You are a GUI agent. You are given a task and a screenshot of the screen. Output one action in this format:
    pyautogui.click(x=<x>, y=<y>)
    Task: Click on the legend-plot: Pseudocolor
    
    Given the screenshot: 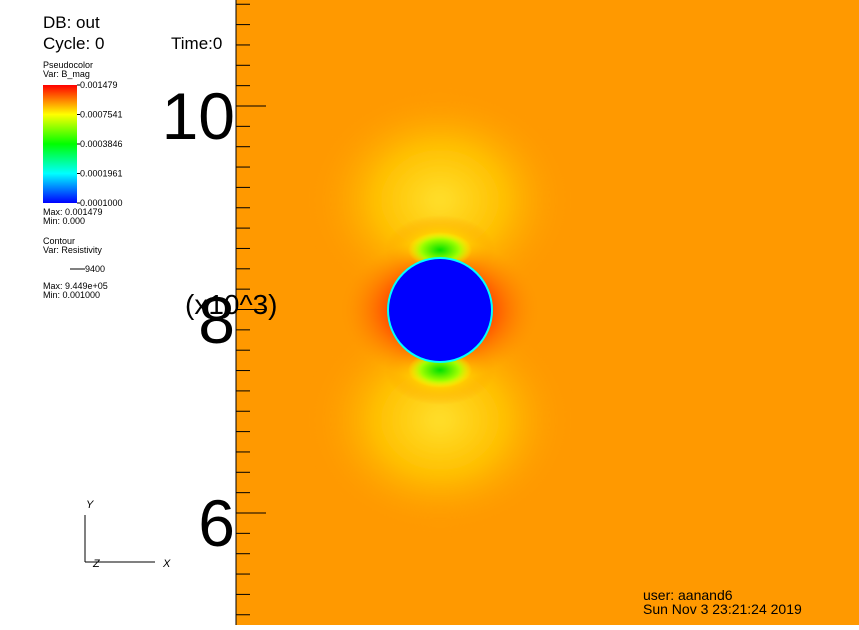 What is the action you would take?
    pyautogui.click(x=68, y=65)
    